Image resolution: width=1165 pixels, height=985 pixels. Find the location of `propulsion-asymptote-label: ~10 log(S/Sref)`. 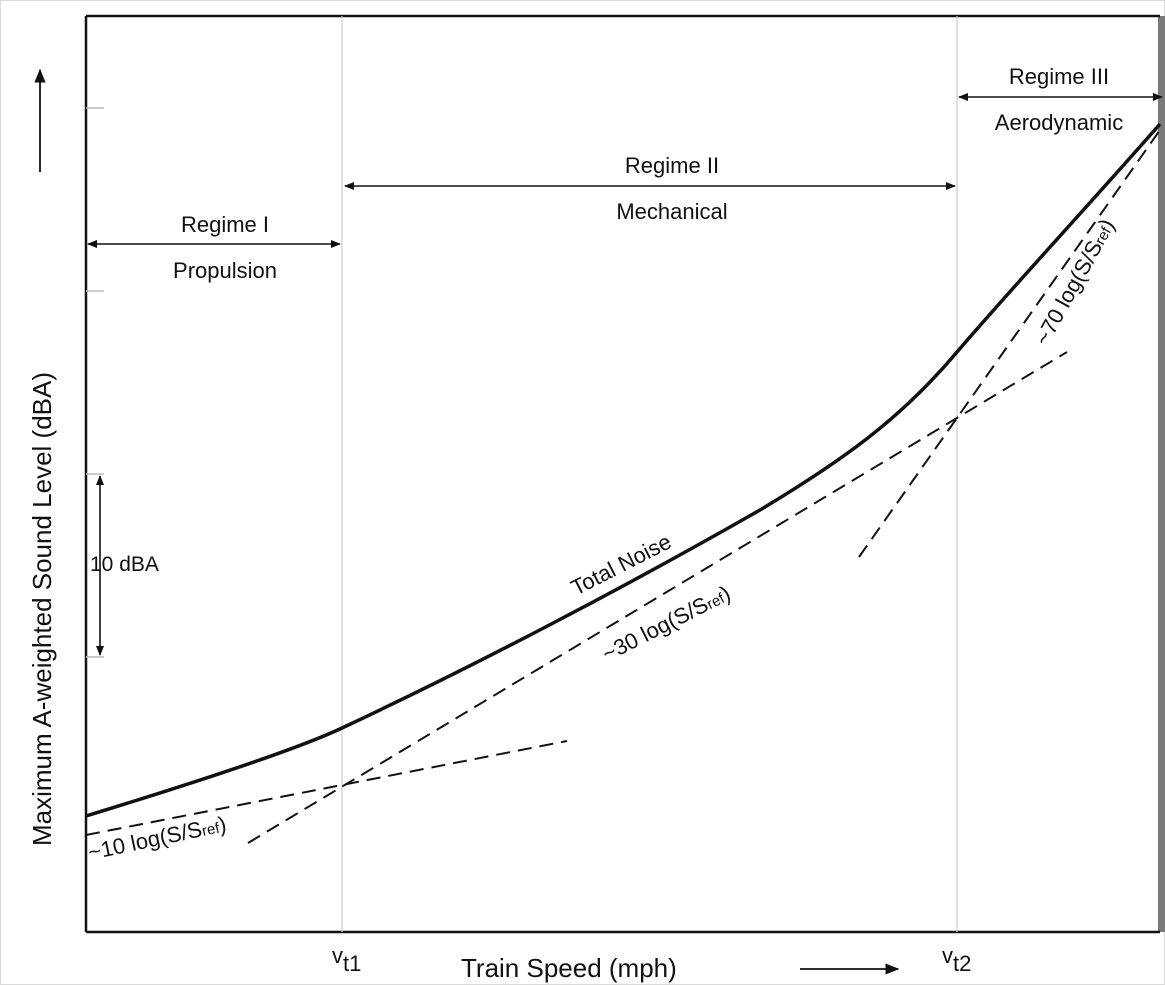

propulsion-asymptote-label: ~10 log(S/Sref) is located at coordinates (157, 838).